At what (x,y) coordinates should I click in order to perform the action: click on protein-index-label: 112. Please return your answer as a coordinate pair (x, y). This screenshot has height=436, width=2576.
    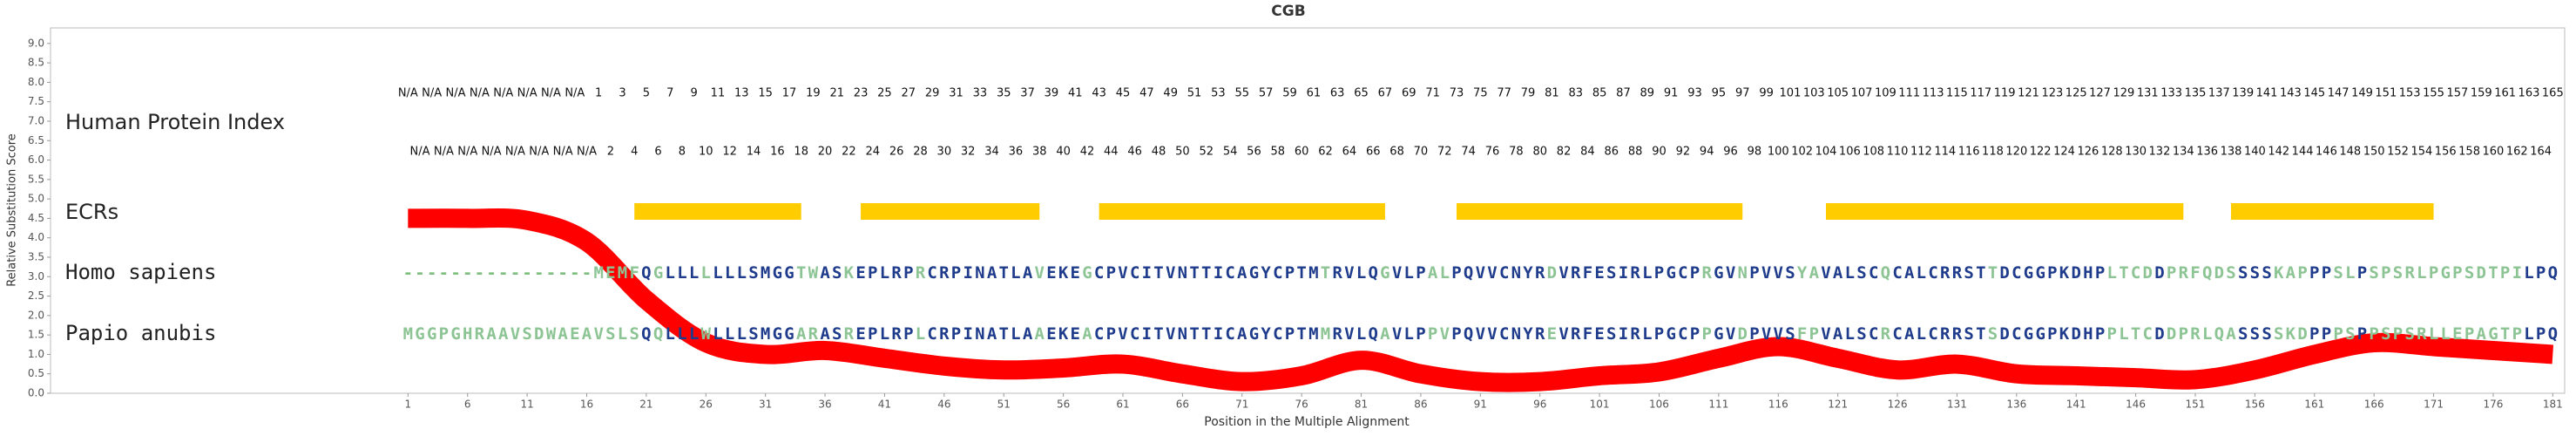
    Looking at the image, I should click on (1921, 152).